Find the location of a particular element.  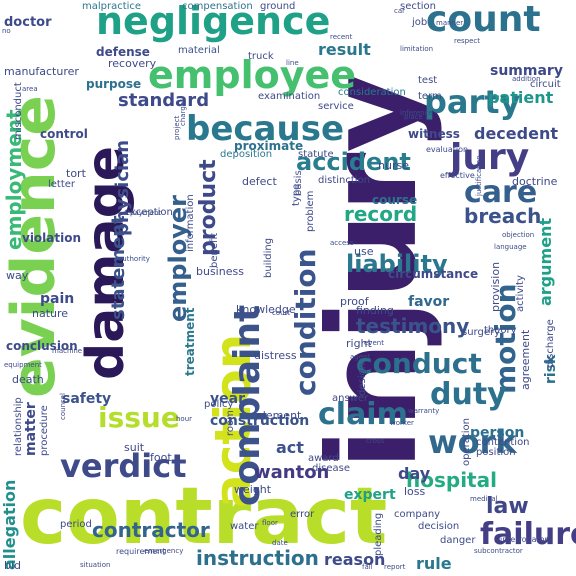

word-suit: suit is located at coordinates (134, 447).